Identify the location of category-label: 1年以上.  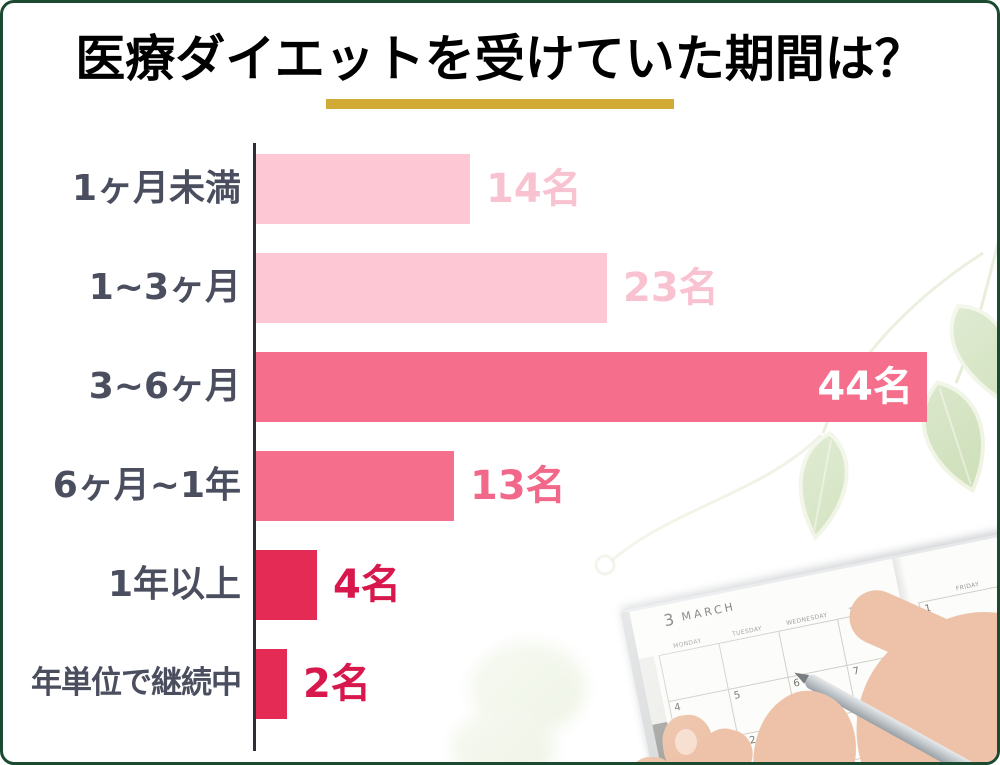
(174, 584).